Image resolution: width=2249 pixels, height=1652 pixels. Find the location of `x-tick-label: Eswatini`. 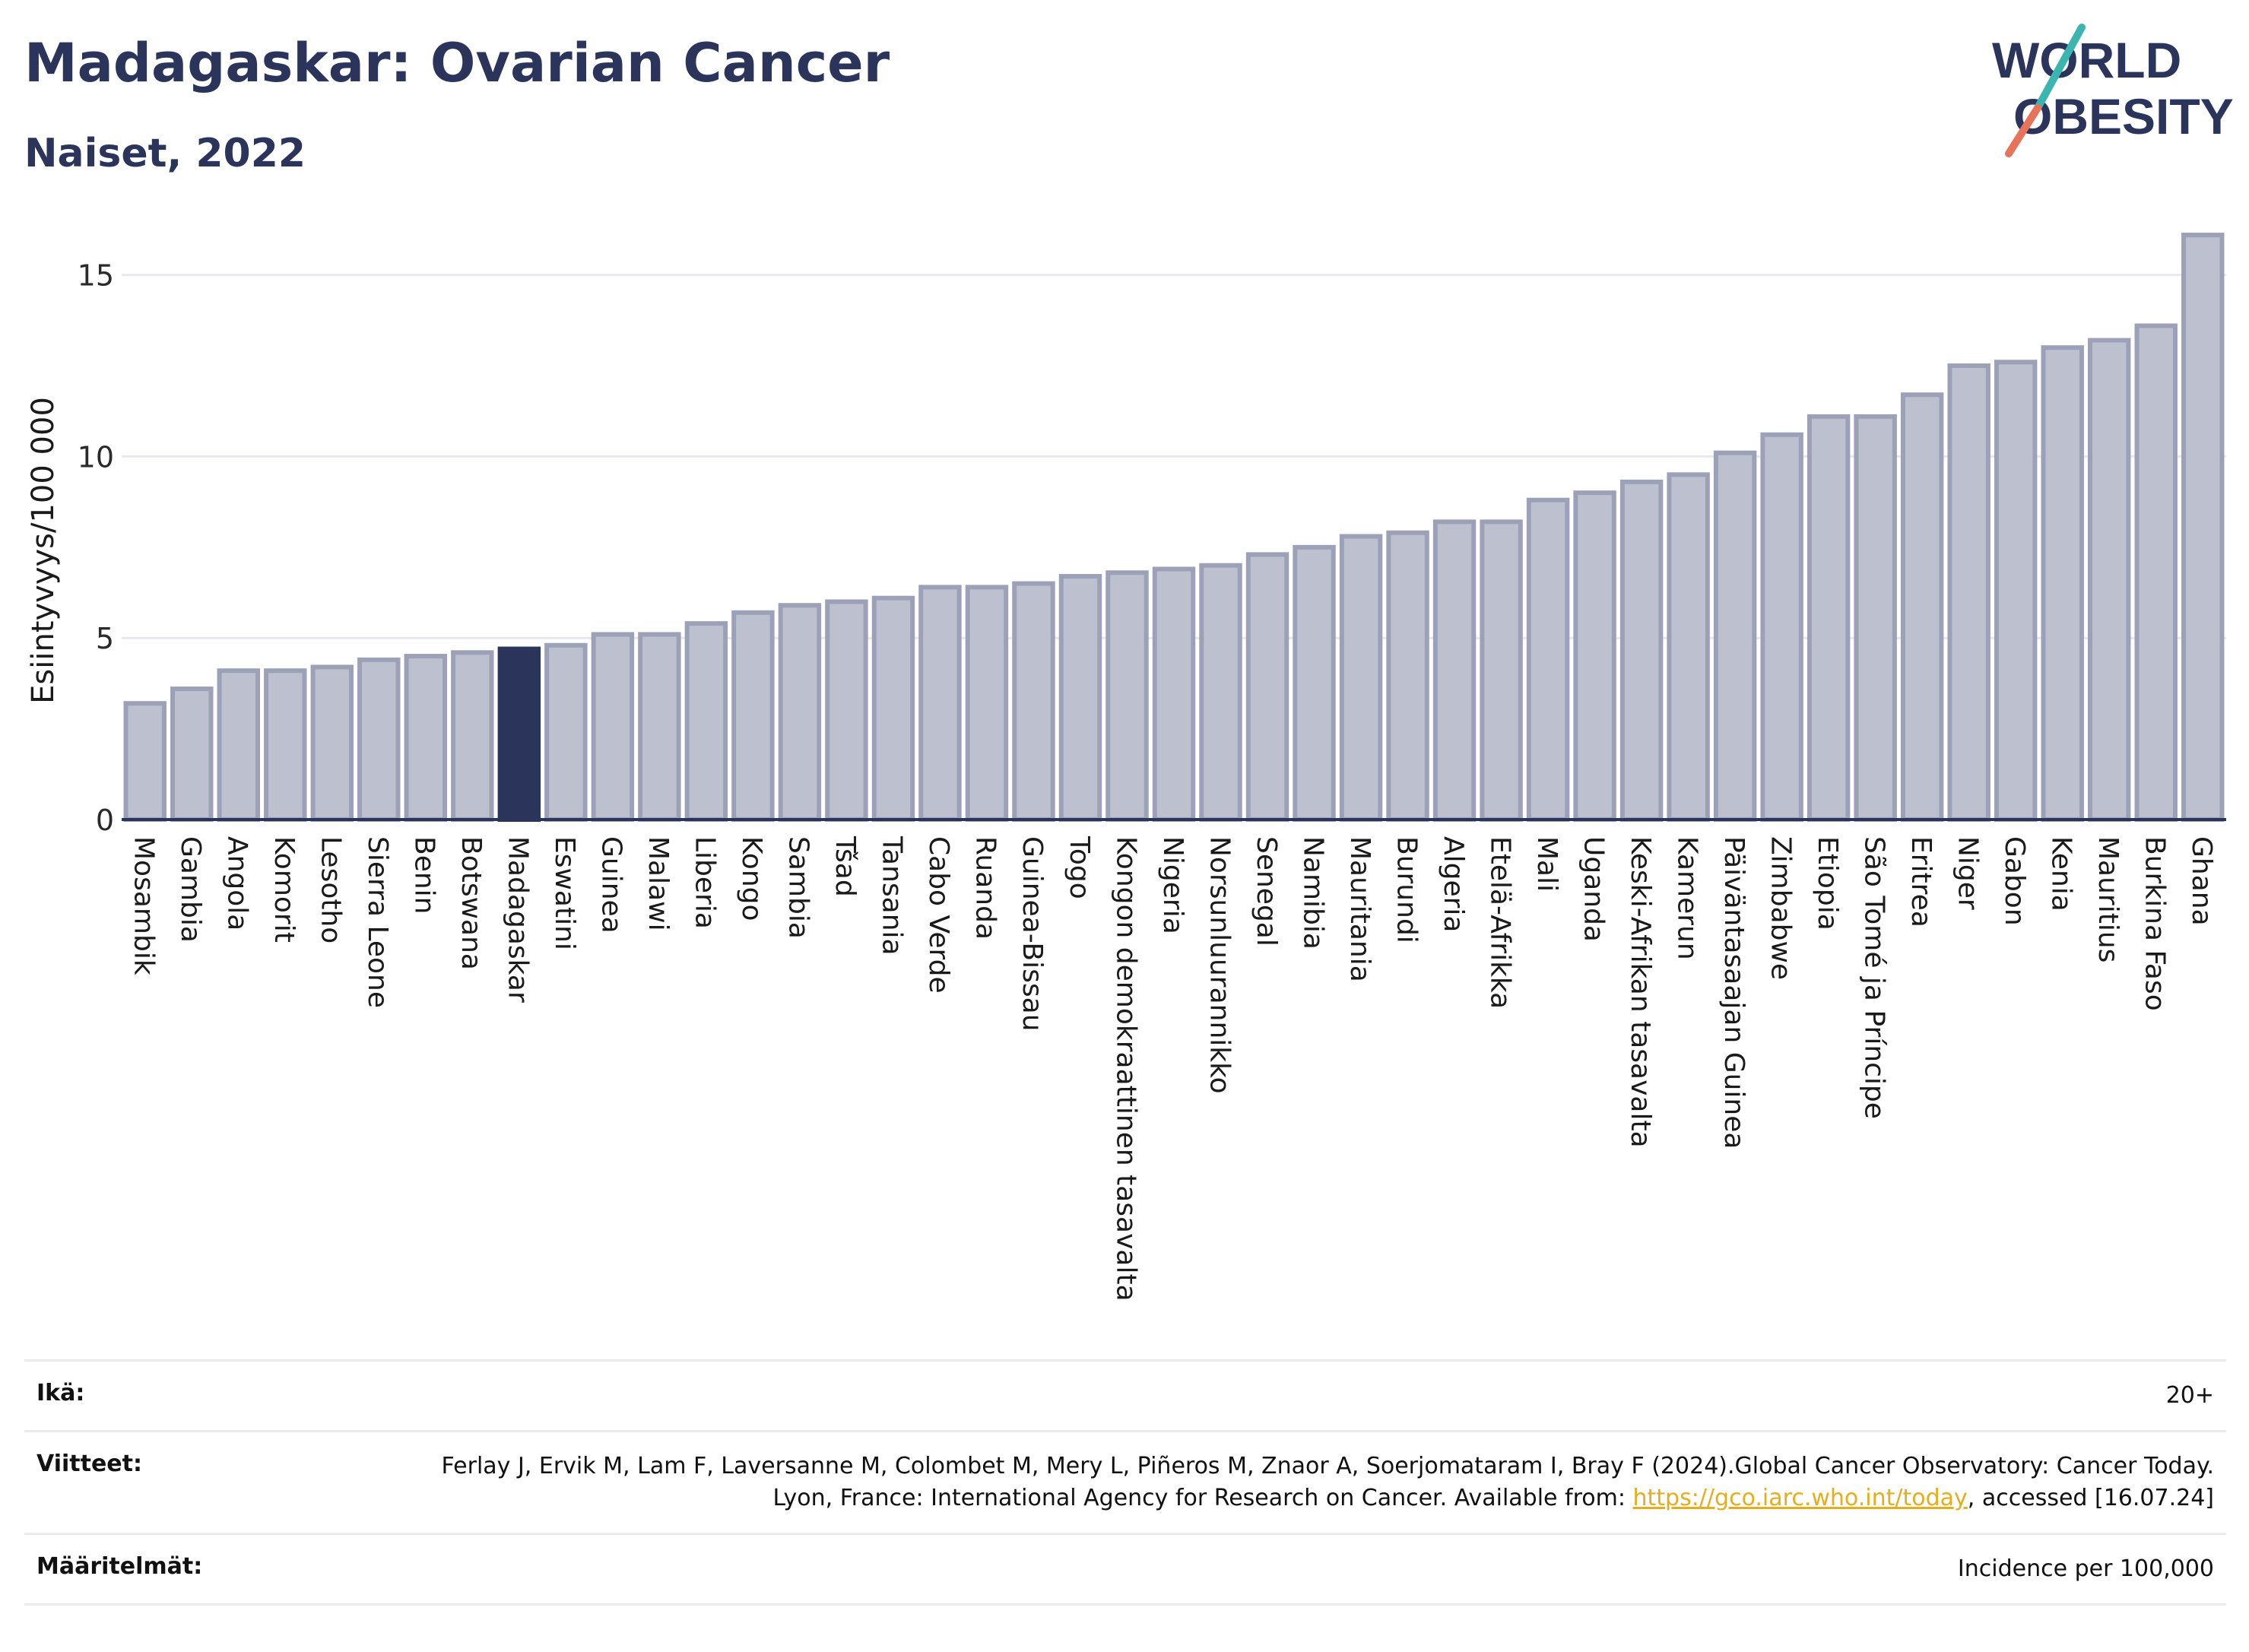

x-tick-label: Eswatini is located at coordinates (564, 893).